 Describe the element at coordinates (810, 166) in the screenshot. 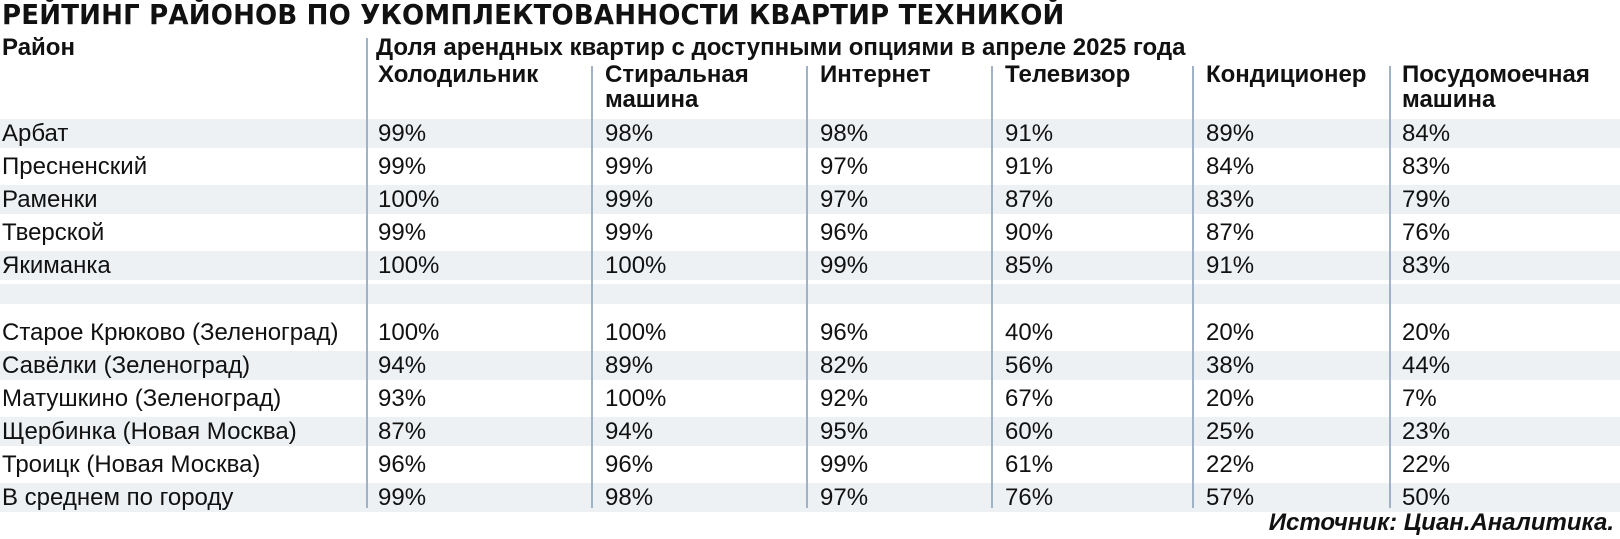

I see `table-row: Пресненский 99% 99% 97% 91% 84% 83%` at that location.